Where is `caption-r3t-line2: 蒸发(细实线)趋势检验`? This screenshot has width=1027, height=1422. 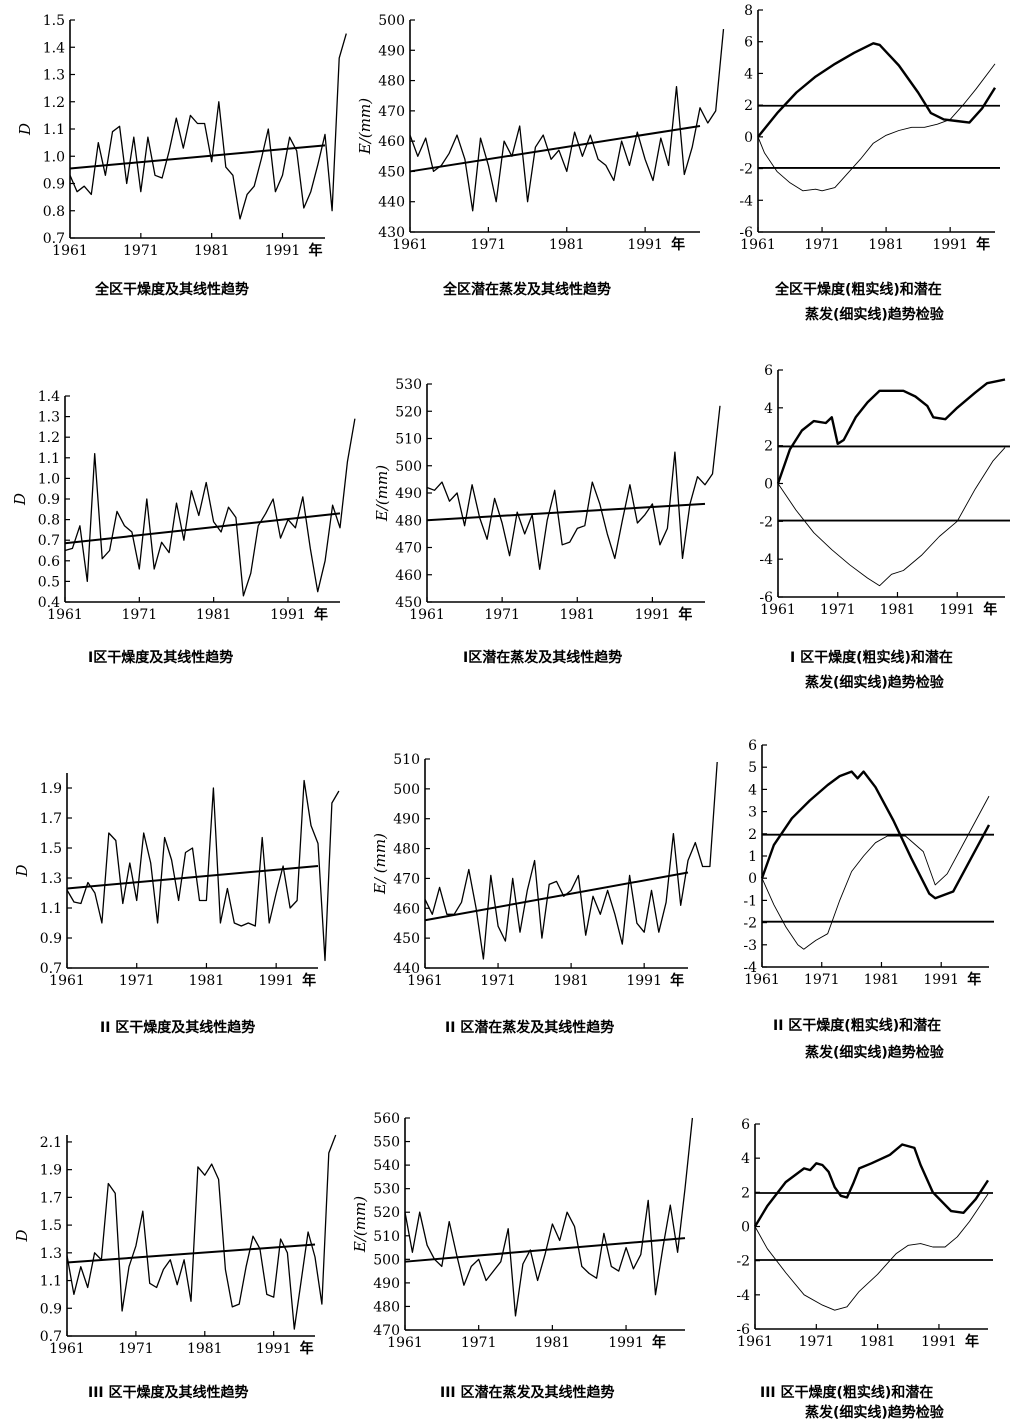
caption-r3t-line2: 蒸发(细实线)趋势检验 is located at coordinates (874, 1413).